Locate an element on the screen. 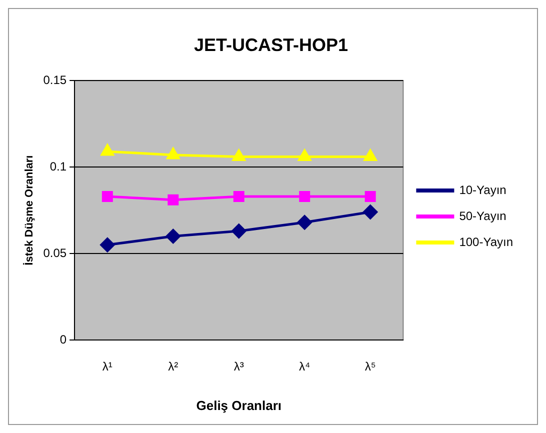 This screenshot has height=433, width=546. x-tick-label: λ³ is located at coordinates (239, 367).